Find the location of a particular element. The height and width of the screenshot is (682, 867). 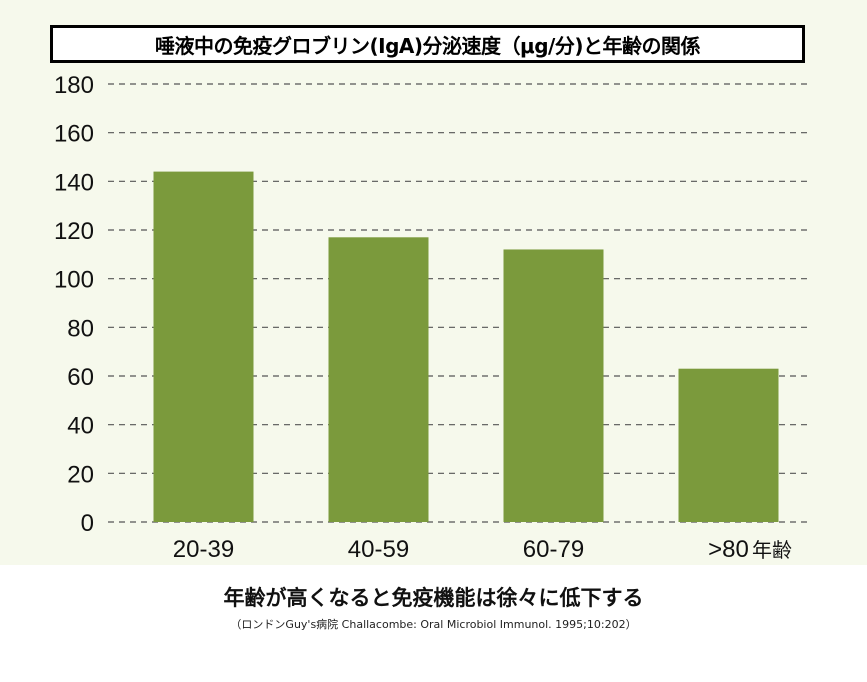

y-tick-label: 40 is located at coordinates (80, 426).